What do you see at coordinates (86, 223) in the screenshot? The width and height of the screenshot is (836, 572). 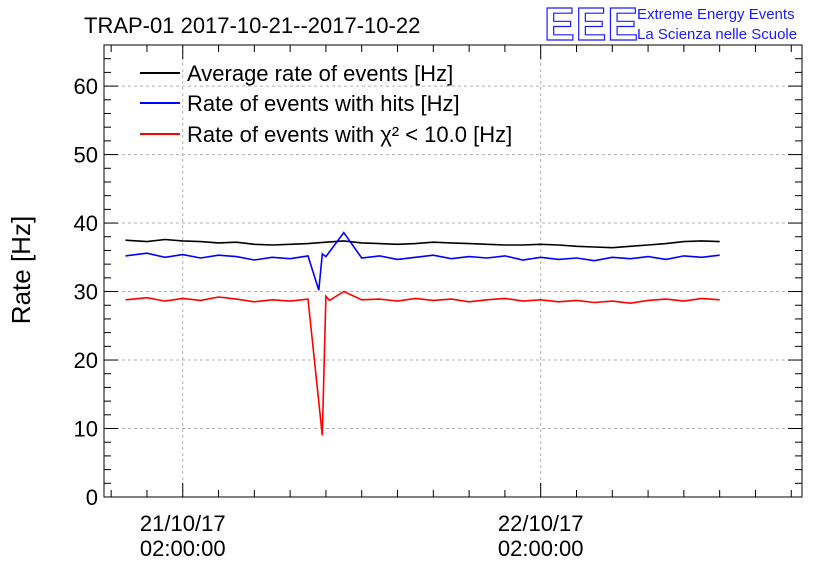 I see `y-tick-label: 40` at bounding box center [86, 223].